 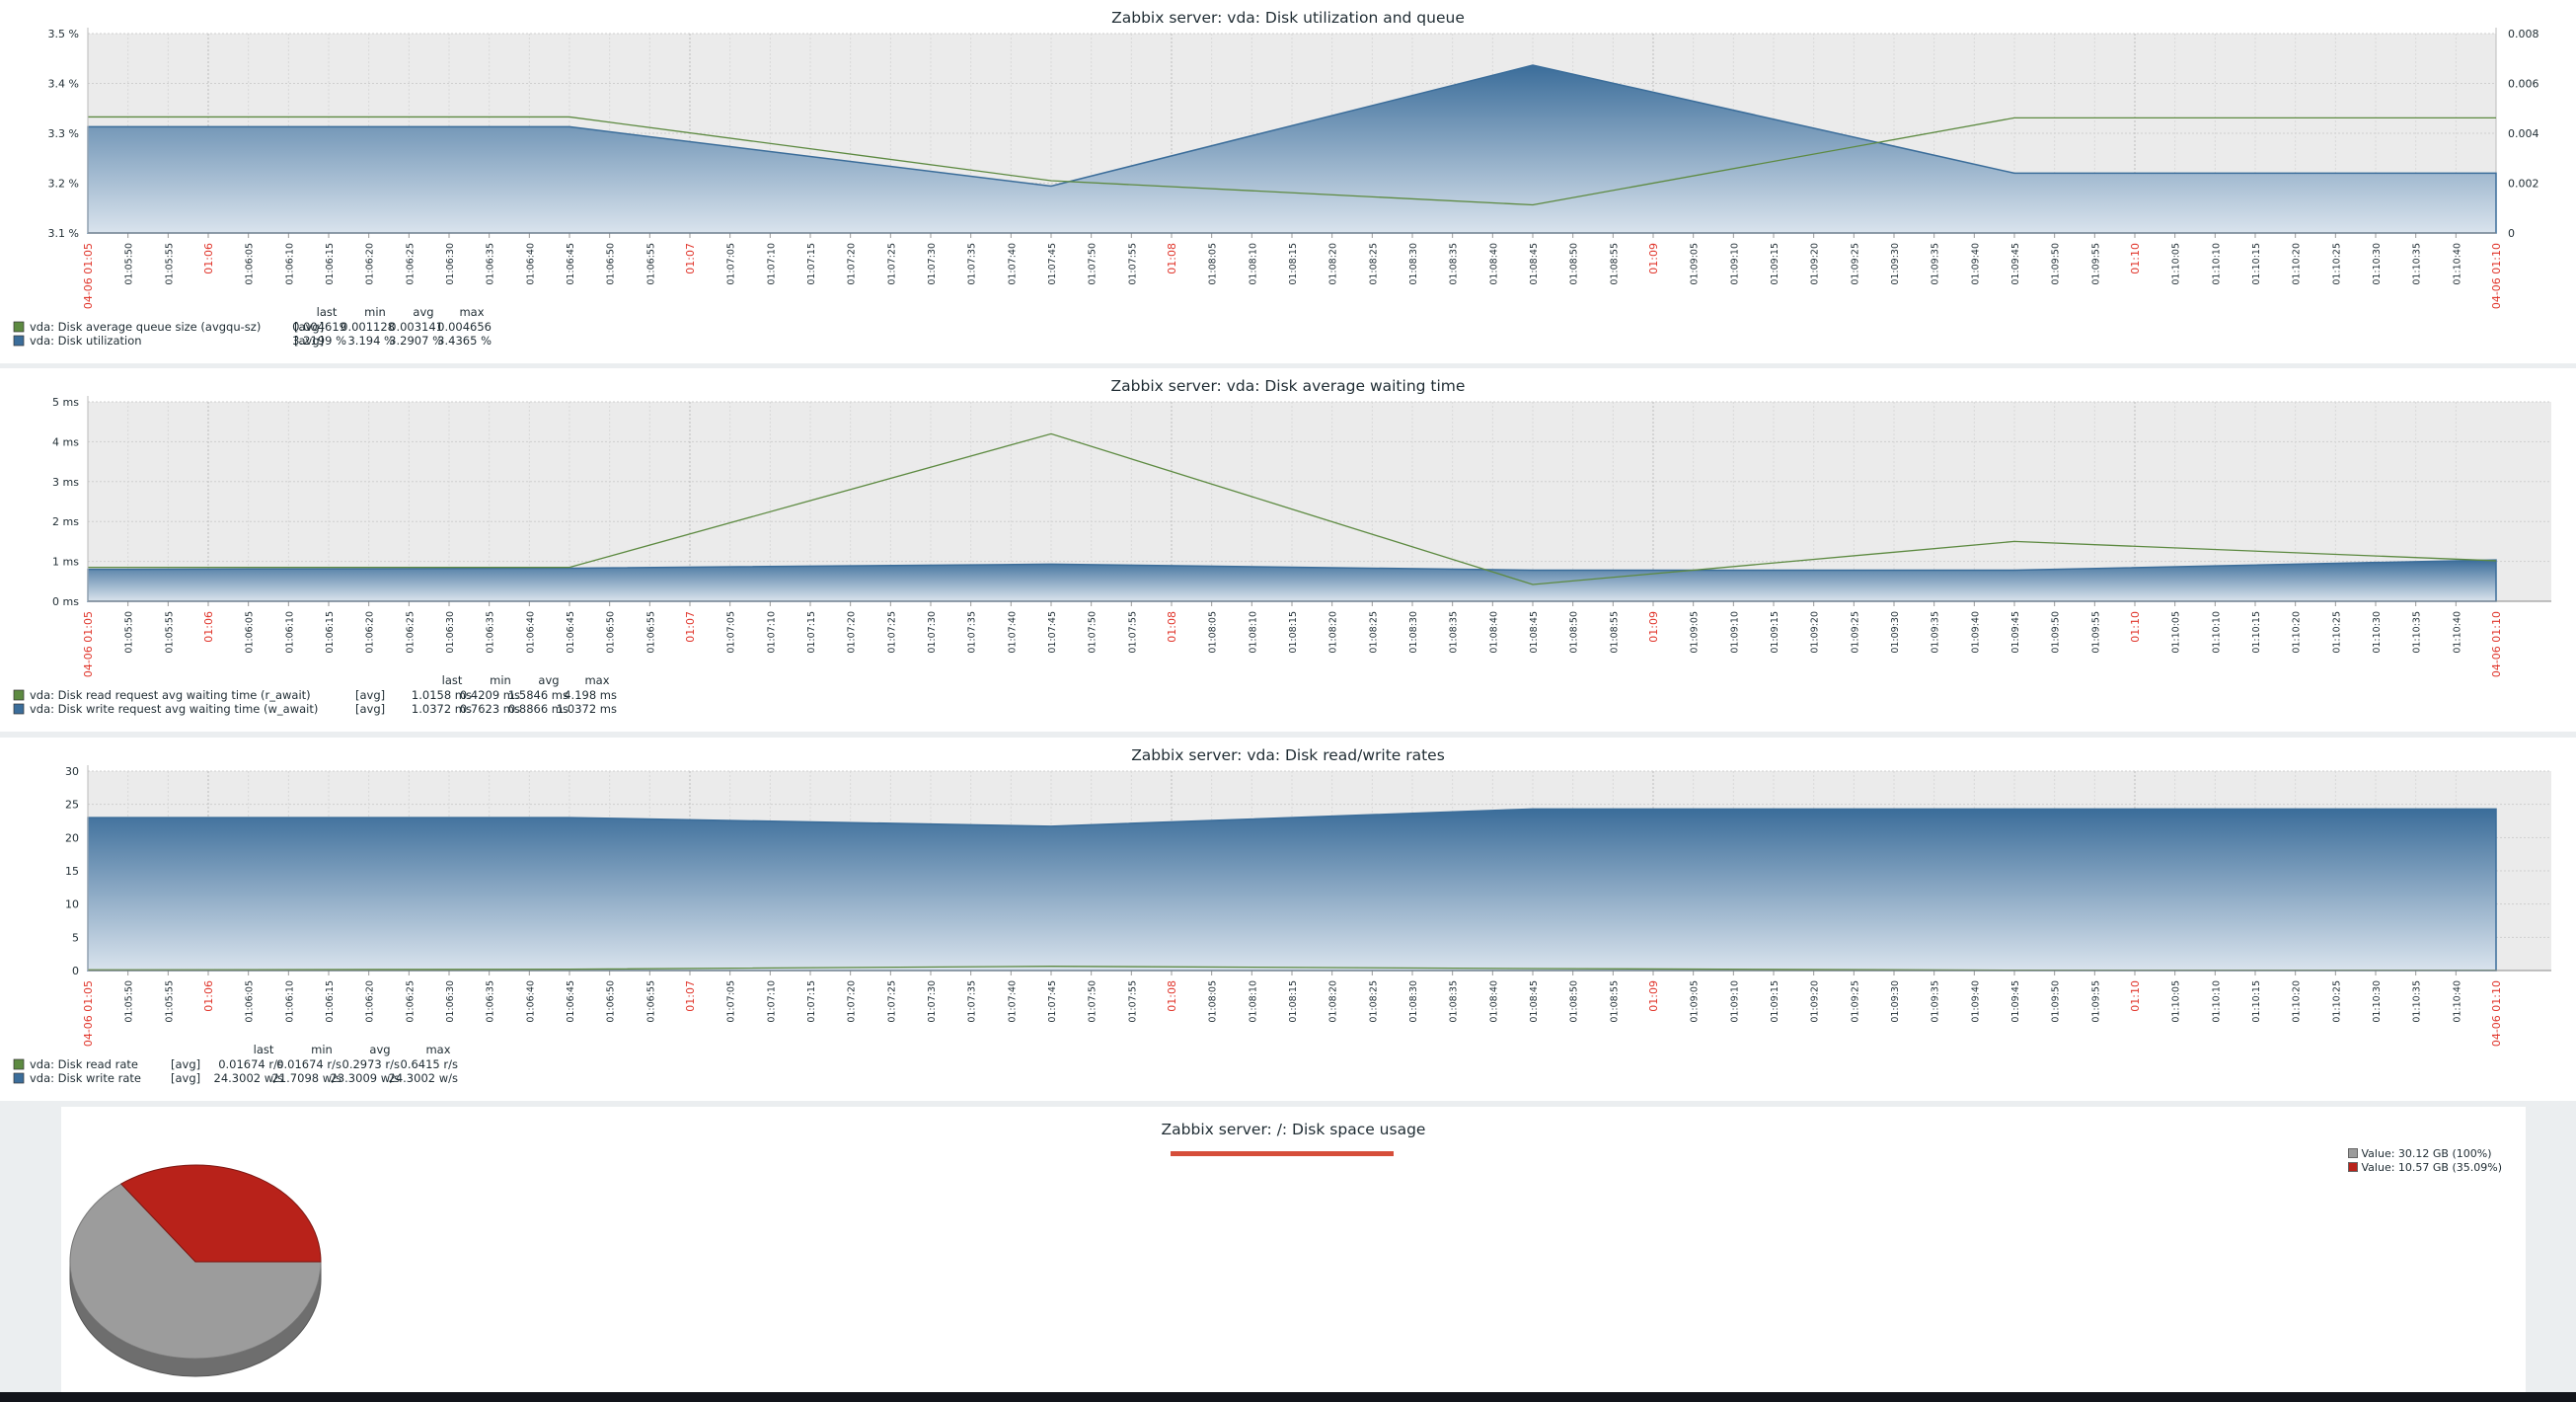 What do you see at coordinates (63, 133) in the screenshot?
I see `y-tick-label: 3.3 %` at bounding box center [63, 133].